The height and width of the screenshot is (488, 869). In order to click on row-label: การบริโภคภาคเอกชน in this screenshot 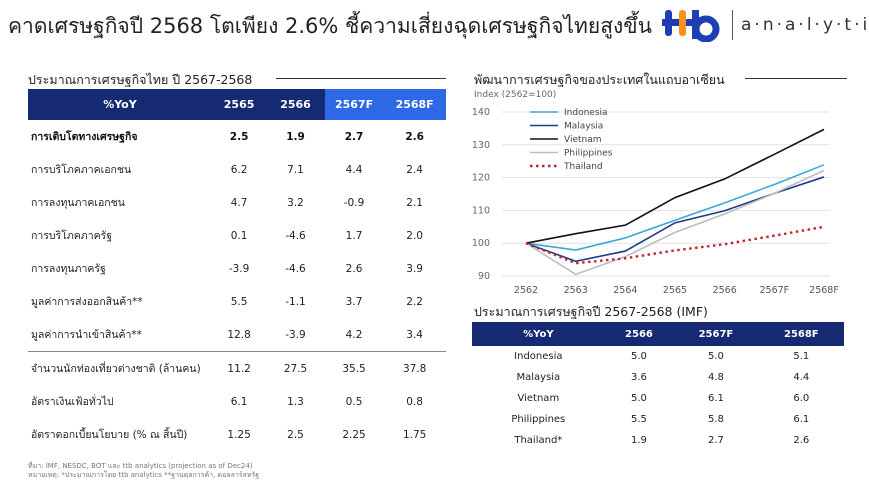, I will do `click(81, 170)`.